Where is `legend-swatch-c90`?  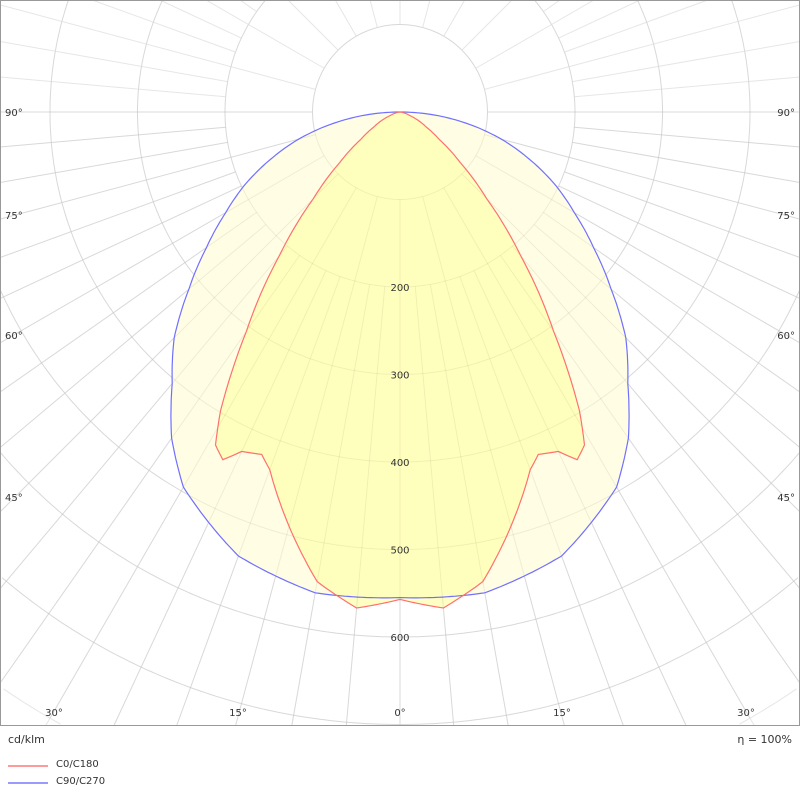
legend-swatch-c90 is located at coordinates (28, 783).